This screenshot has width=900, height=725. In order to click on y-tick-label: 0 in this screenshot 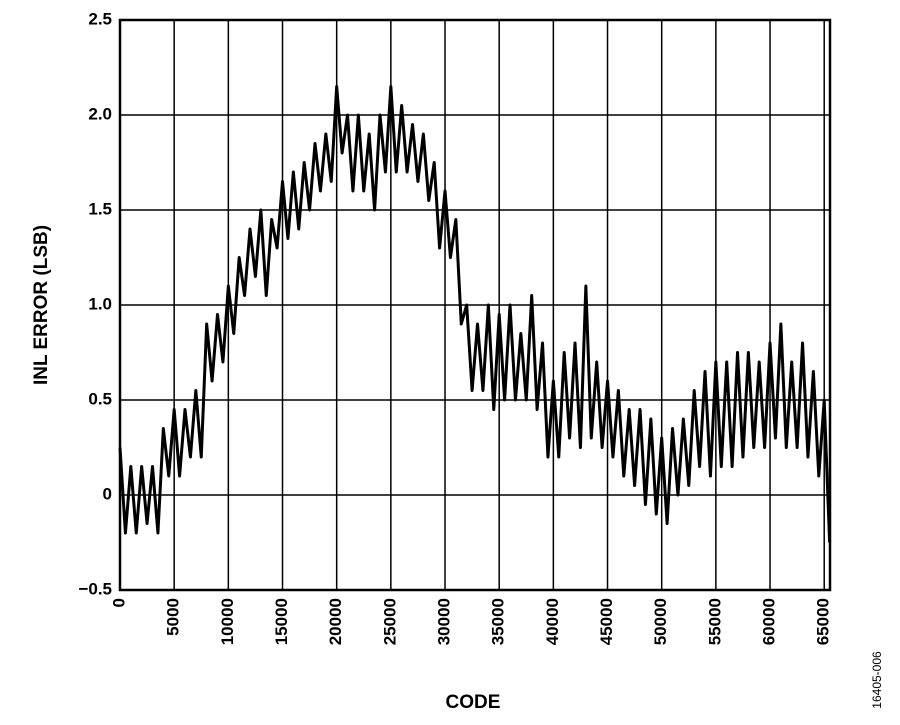, I will do `click(107, 493)`.